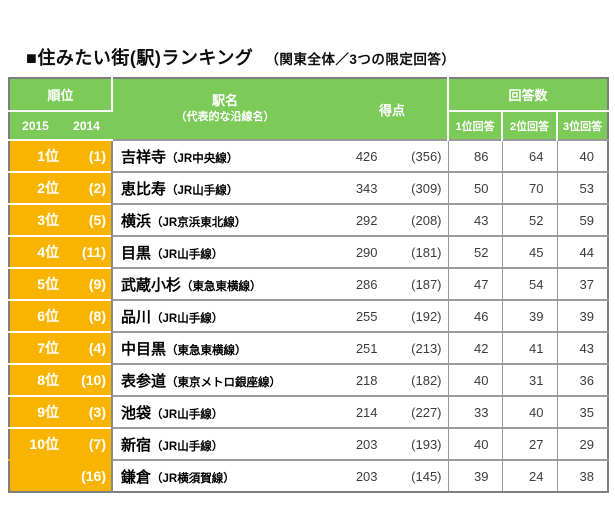  I want to click on rank-2015-cell: 5位, so click(35, 283).